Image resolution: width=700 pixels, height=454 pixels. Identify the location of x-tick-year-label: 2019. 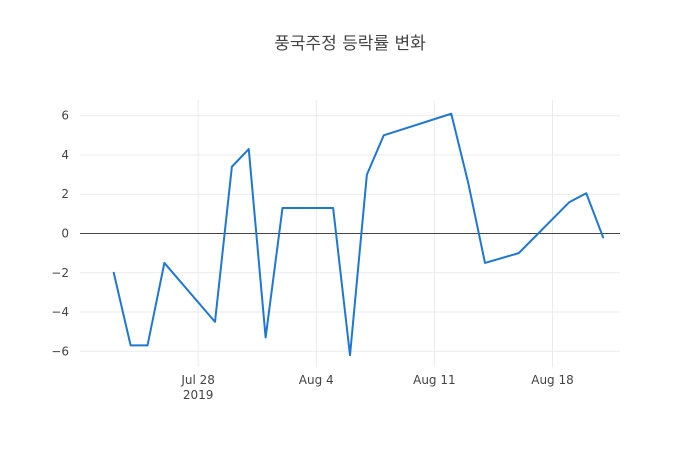
(198, 395).